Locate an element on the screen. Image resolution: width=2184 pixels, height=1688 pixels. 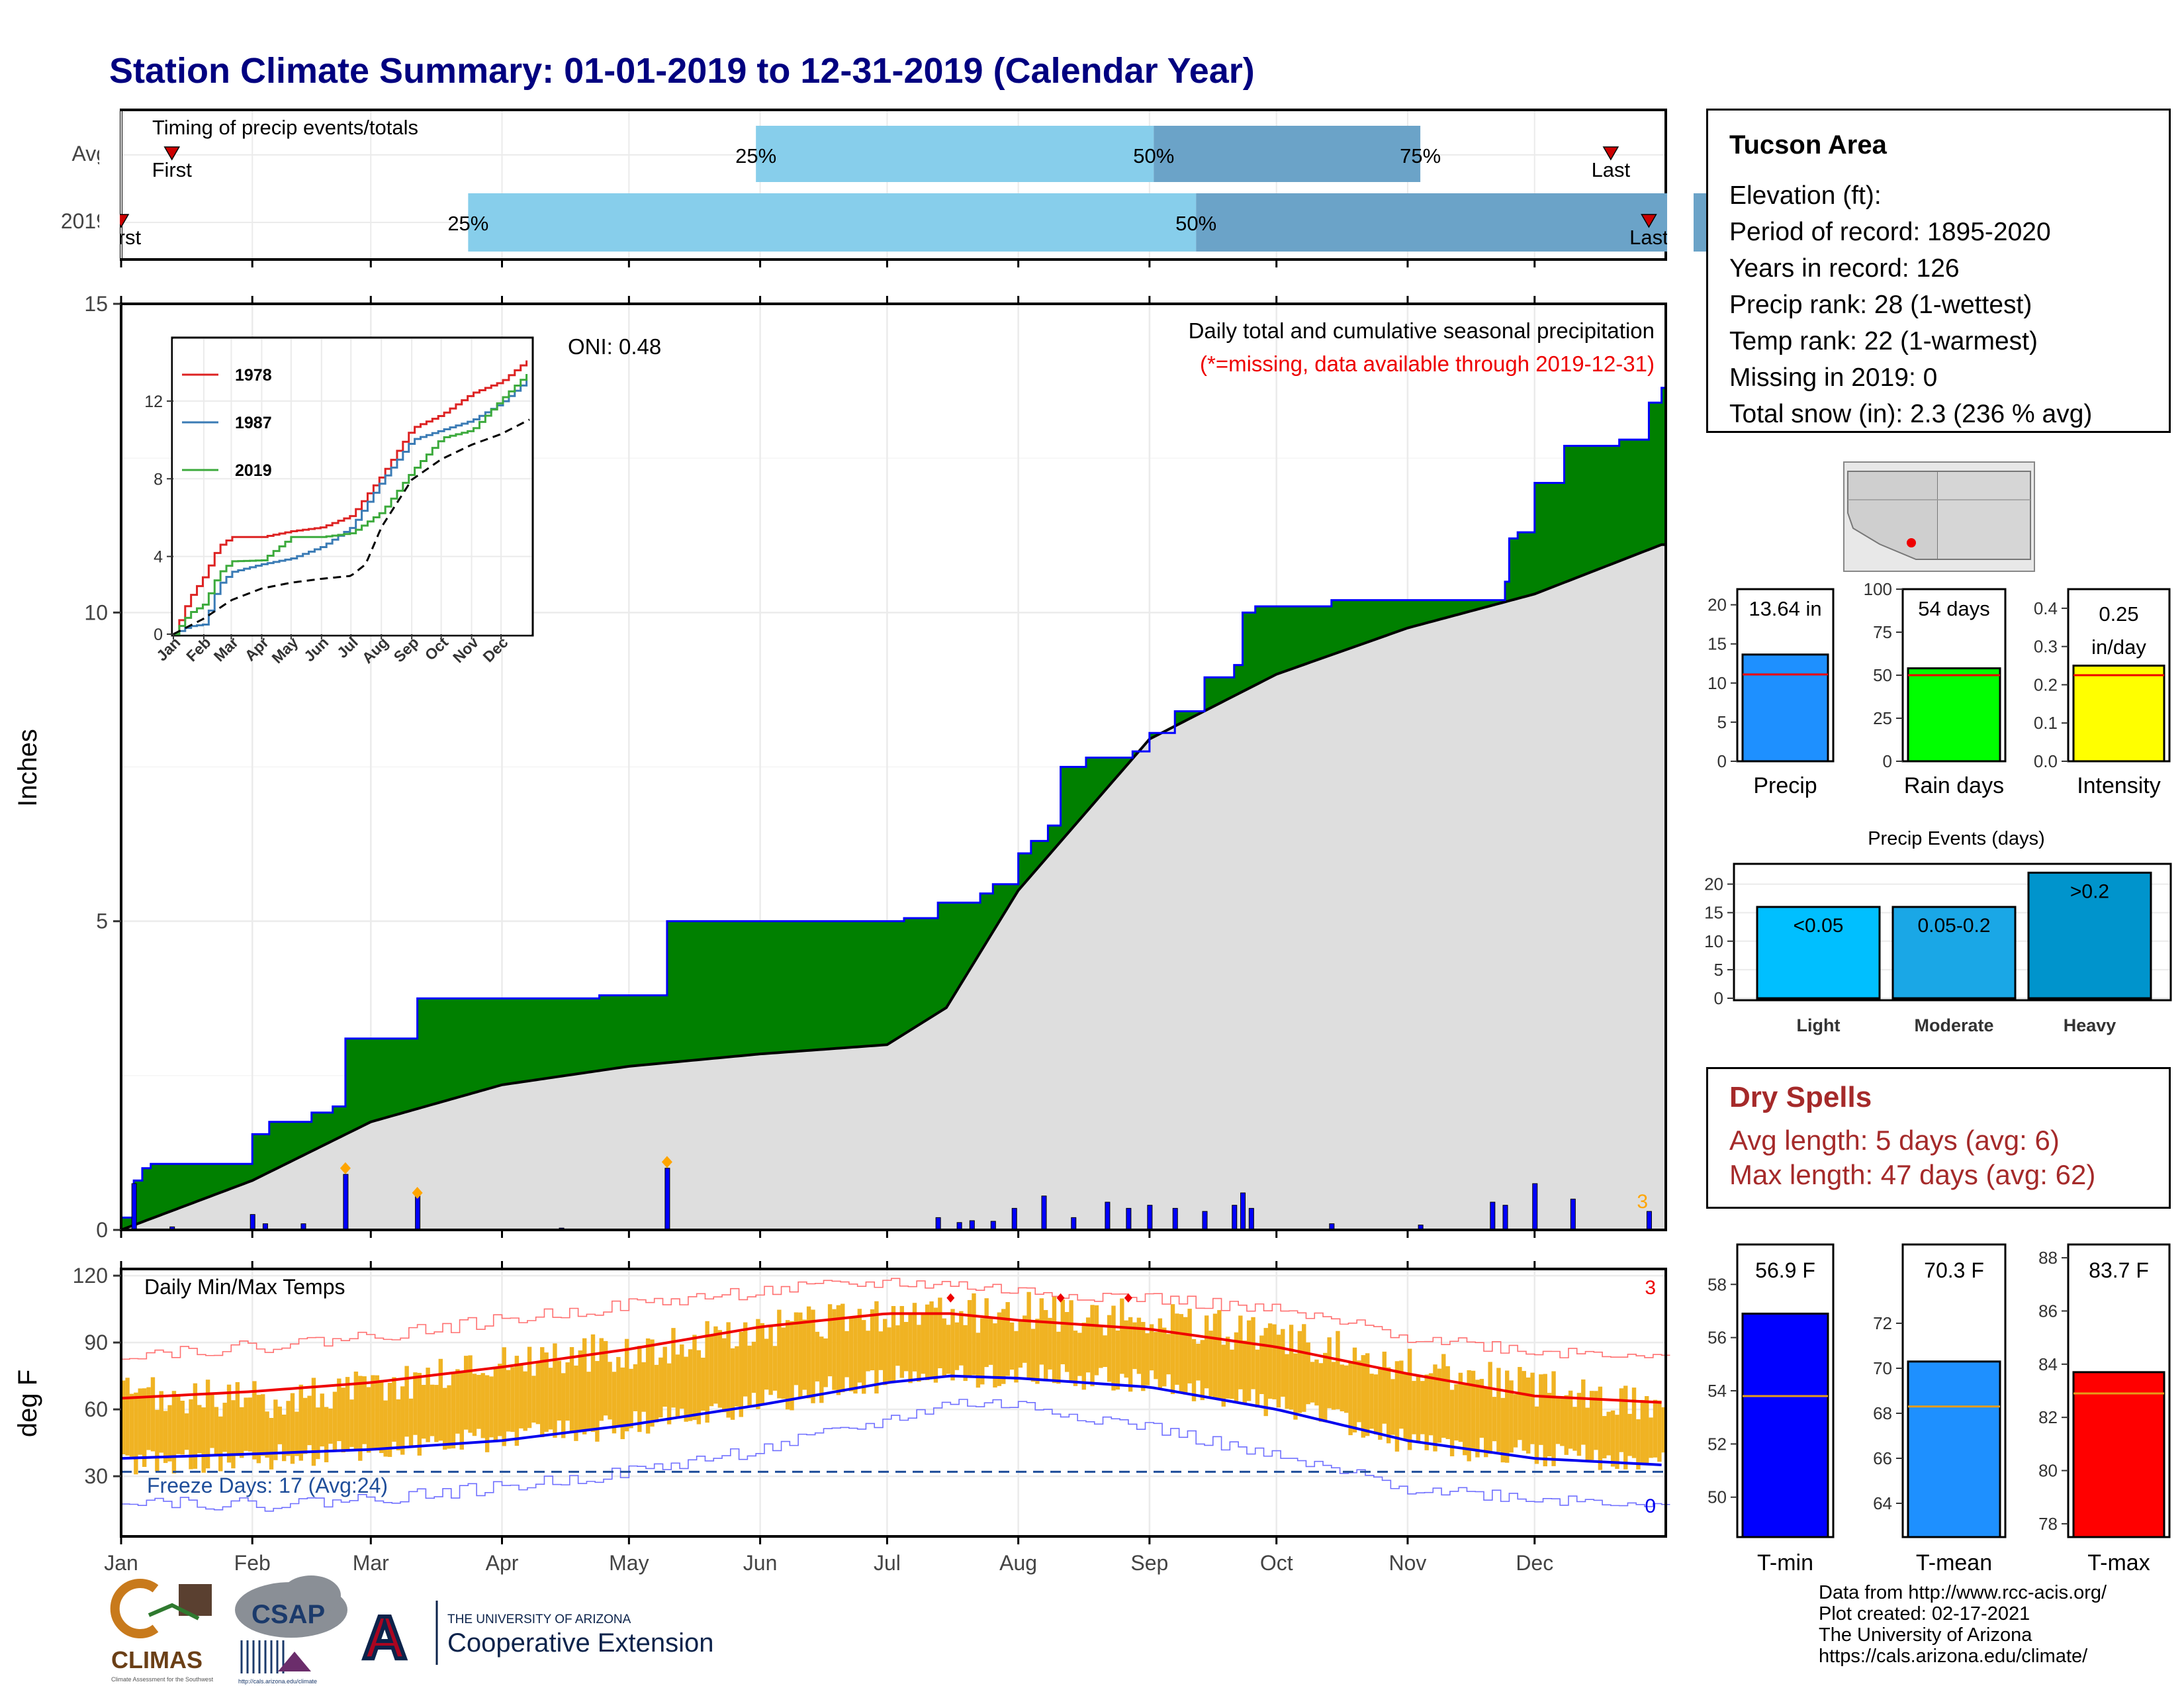
temp-count-bottom: 0 is located at coordinates (1650, 1506).